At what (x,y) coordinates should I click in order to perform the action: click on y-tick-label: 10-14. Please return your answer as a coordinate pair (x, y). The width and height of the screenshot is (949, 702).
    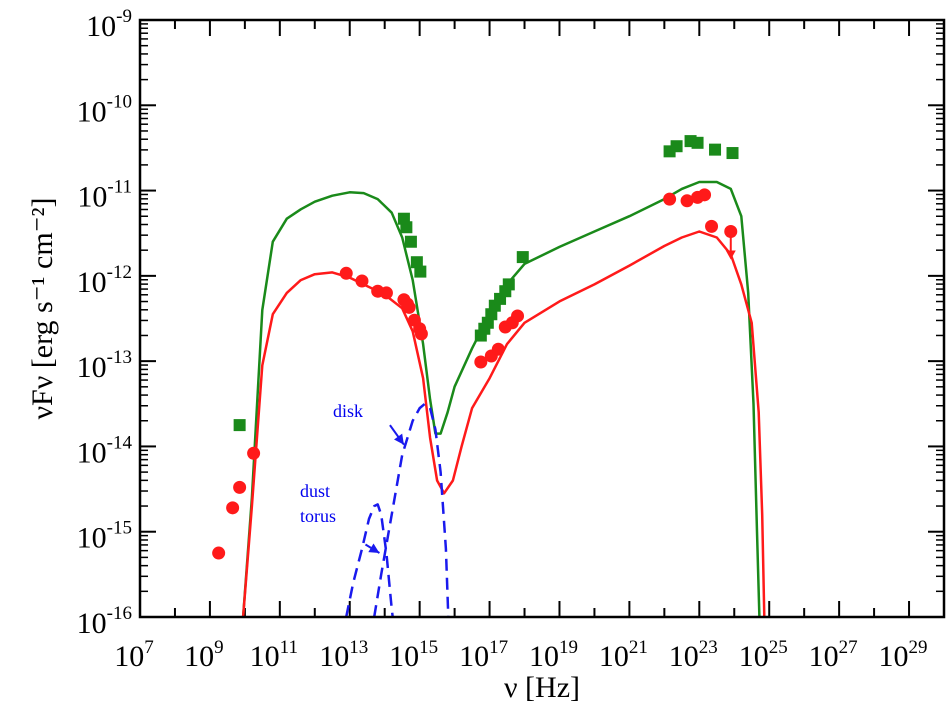
    Looking at the image, I should click on (105, 450).